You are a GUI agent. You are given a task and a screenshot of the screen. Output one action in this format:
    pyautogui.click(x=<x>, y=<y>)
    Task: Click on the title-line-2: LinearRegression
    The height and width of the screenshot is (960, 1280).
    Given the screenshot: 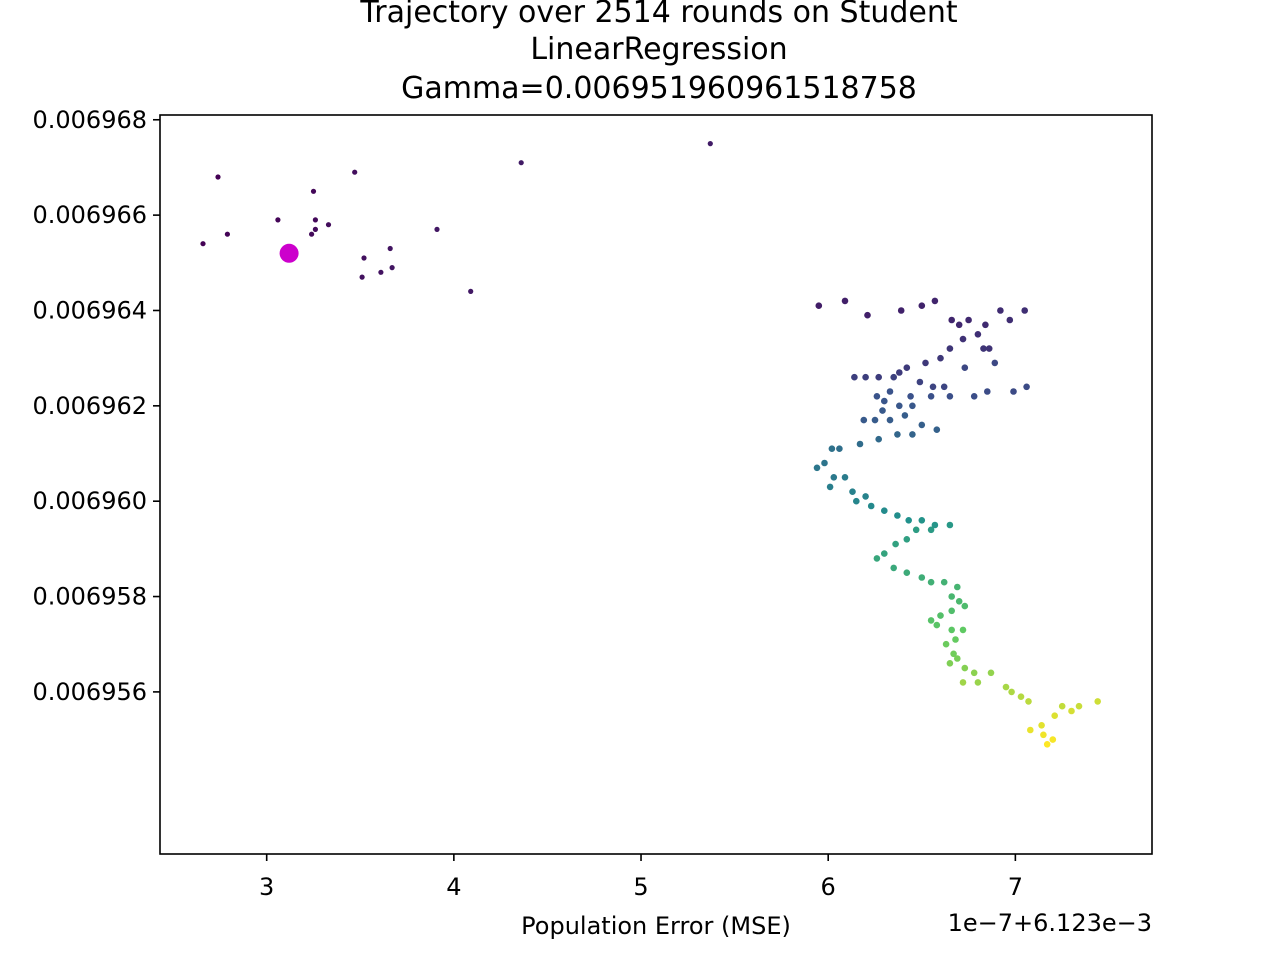 What is the action you would take?
    pyautogui.click(x=658, y=49)
    